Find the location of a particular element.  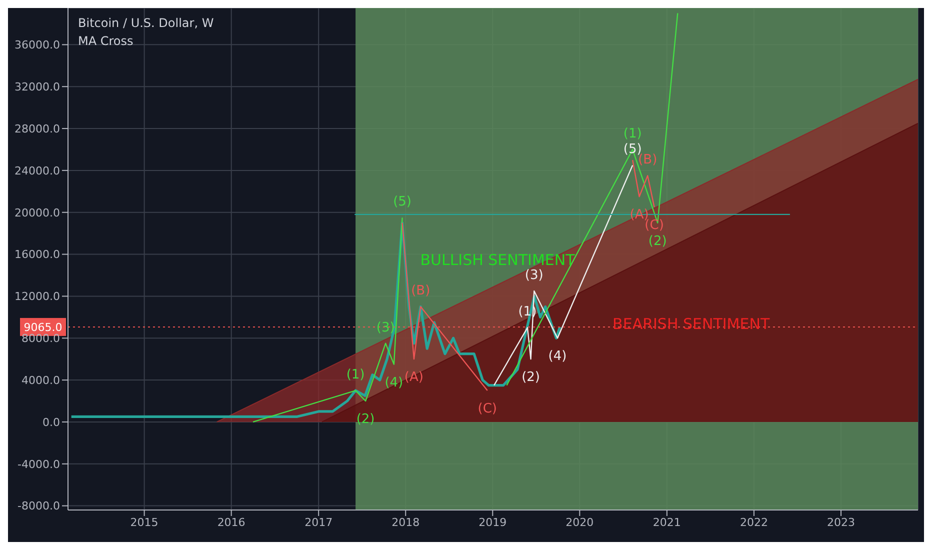

text: Bitcoin / U.S. Dollar, W is located at coordinates (146, 23).